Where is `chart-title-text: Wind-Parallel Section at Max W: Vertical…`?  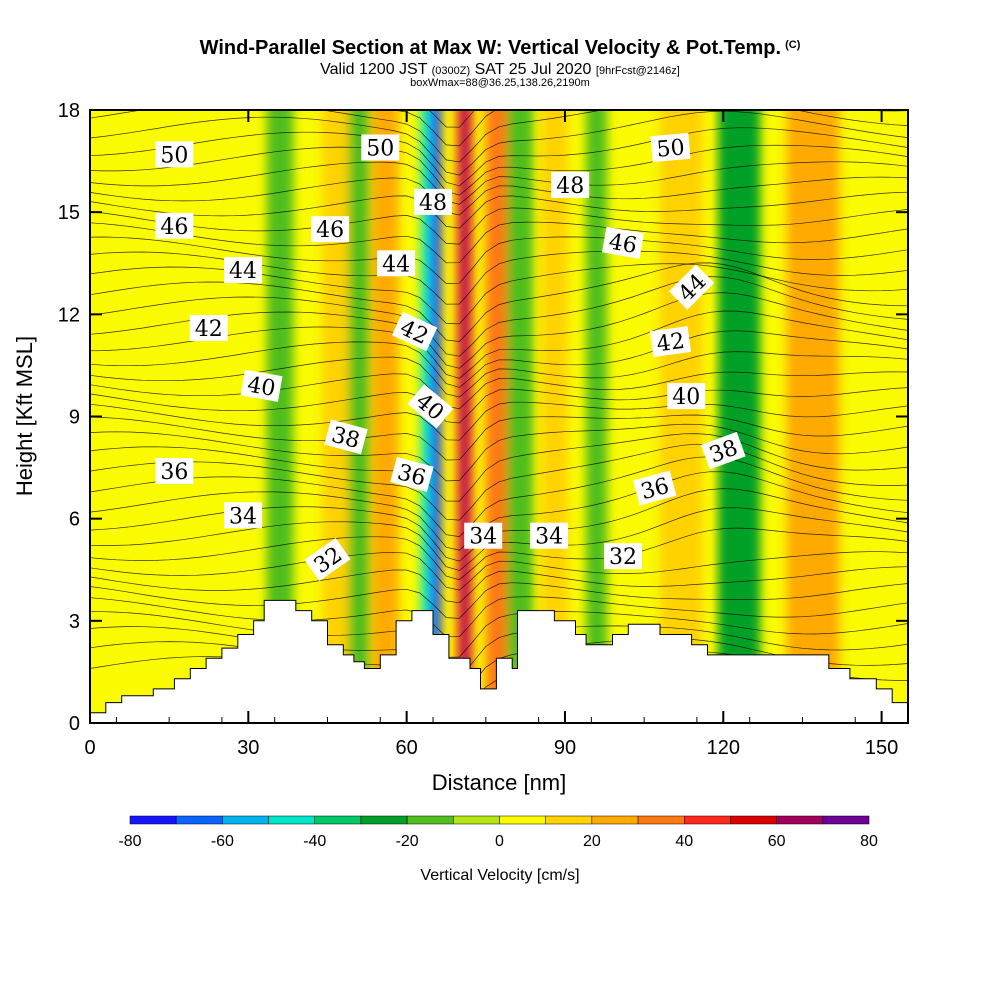
chart-title-text: Wind-Parallel Section at Max W: Vertical… is located at coordinates (490, 48).